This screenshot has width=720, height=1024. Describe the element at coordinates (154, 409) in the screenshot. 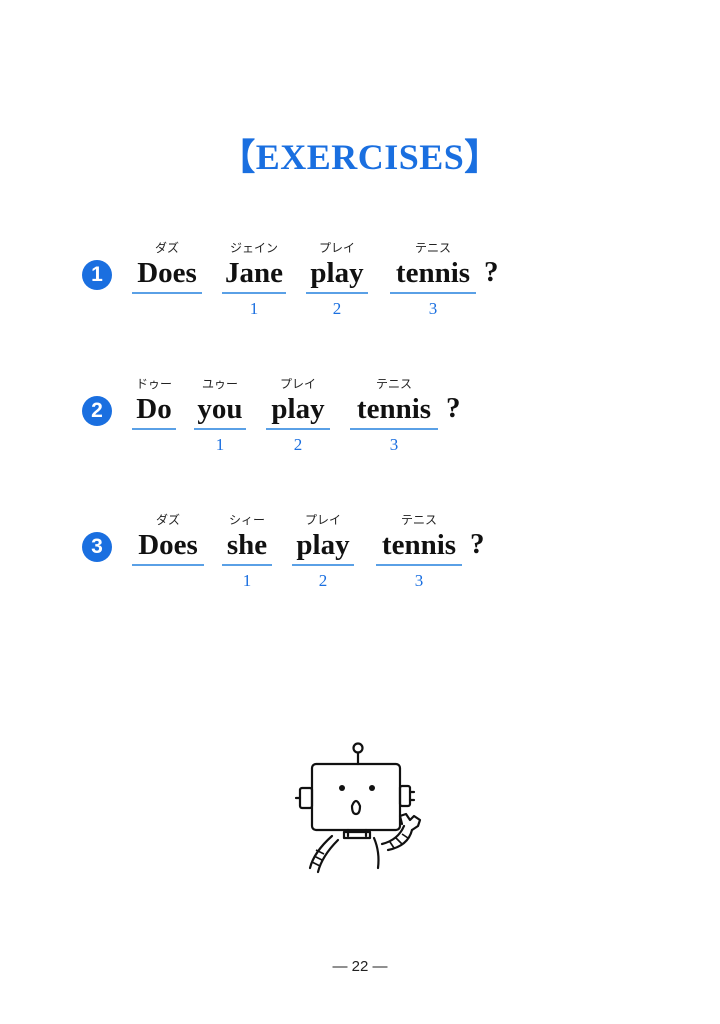

I see `word-text: Do` at that location.